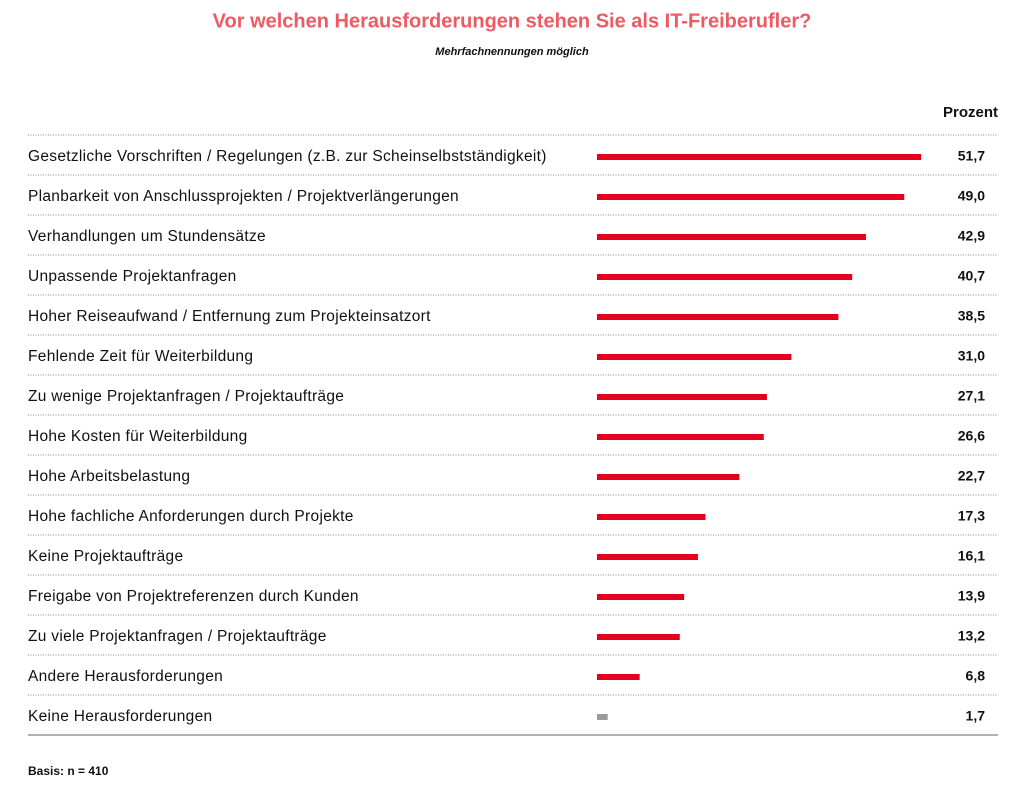 Image resolution: width=1024 pixels, height=792 pixels. Describe the element at coordinates (971, 316) in the screenshot. I see `value-label: 38,5` at that location.